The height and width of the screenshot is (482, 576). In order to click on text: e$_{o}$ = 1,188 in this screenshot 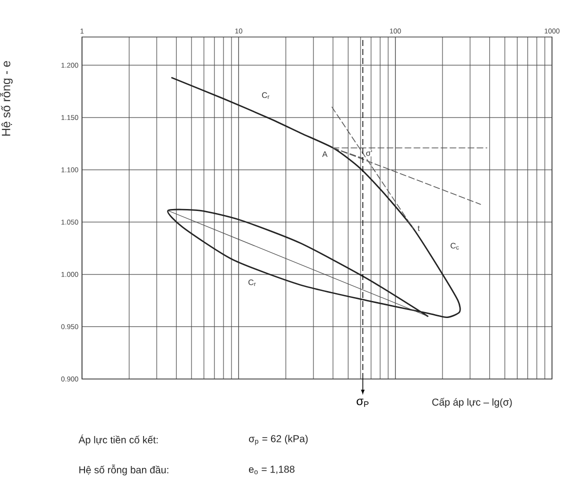, I will do `click(271, 470)`.